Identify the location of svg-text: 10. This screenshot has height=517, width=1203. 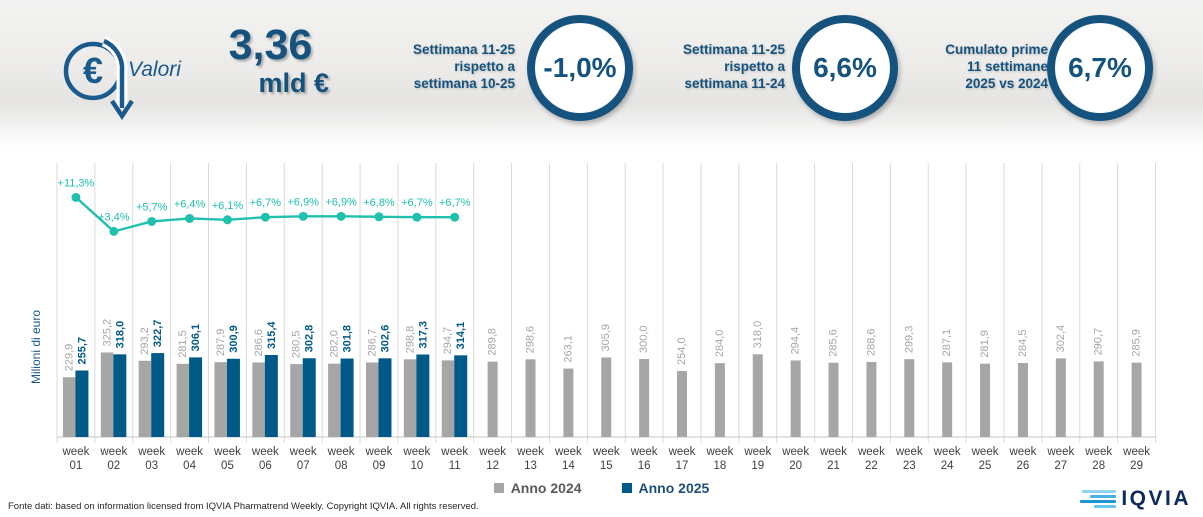
(416, 466).